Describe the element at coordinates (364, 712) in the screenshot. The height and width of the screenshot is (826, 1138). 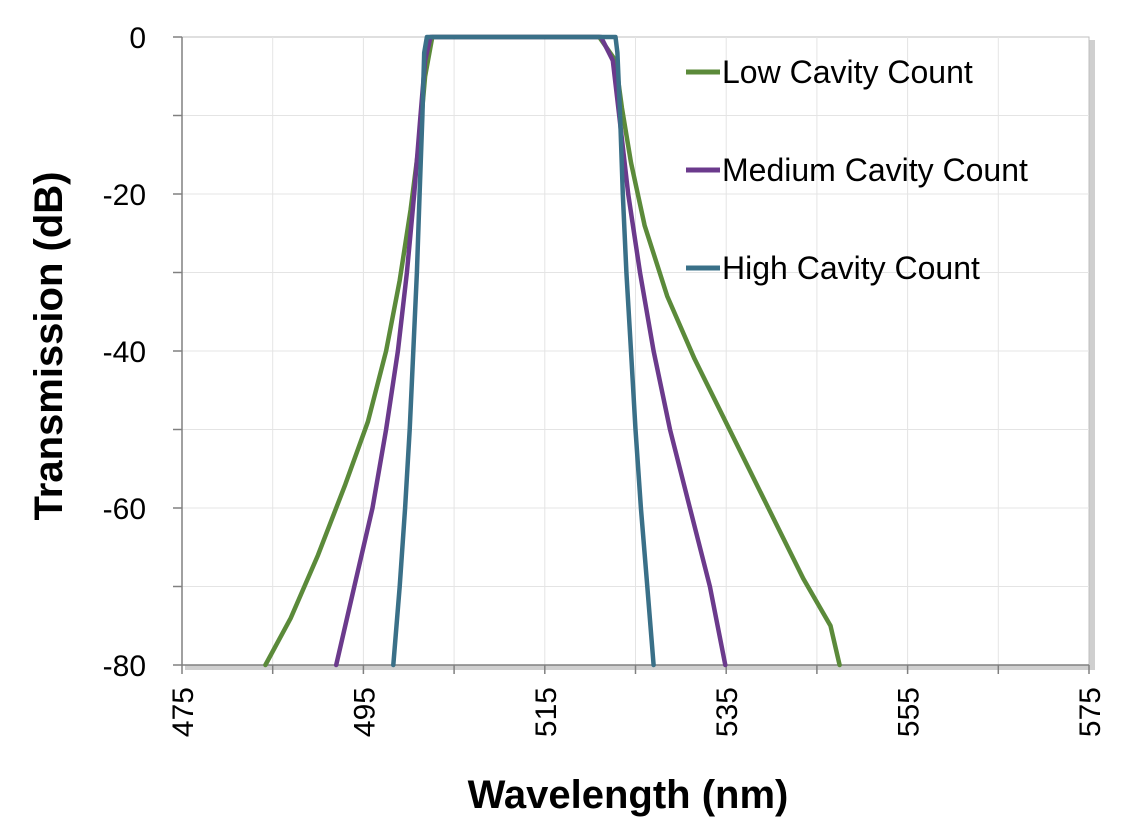
I see `x-tick-label: 495` at that location.